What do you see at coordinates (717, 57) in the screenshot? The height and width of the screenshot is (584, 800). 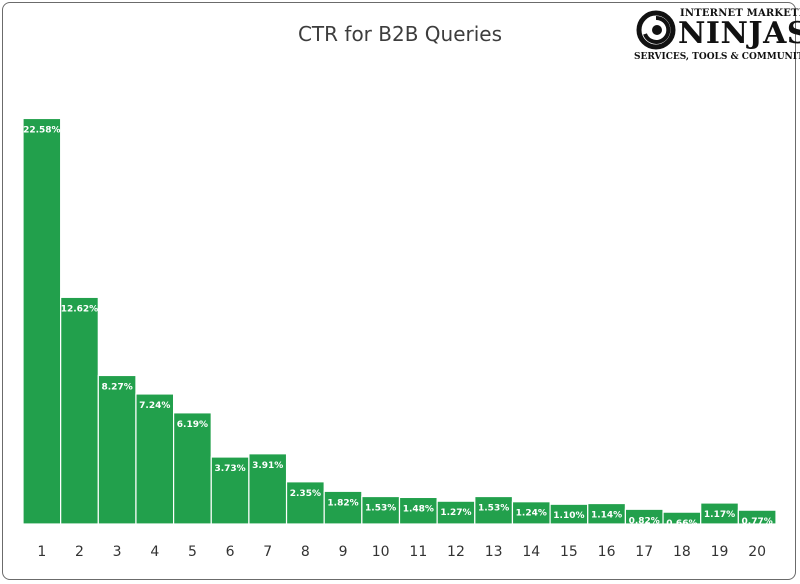 I see `logo-tagline-bottom: SERVICES, TOOLS & COMMUNITIES` at bounding box center [717, 57].